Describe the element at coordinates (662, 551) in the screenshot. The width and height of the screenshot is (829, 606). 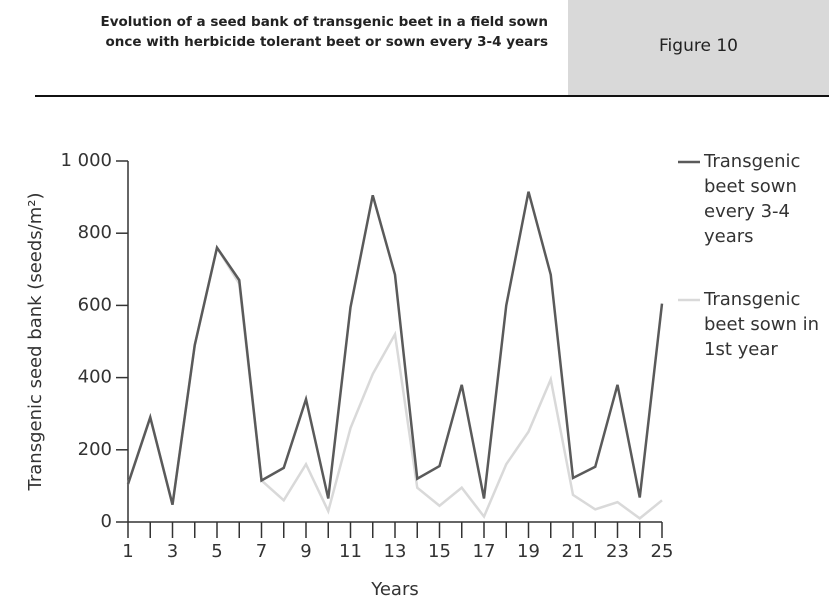
I see `x-tick-label: 25` at that location.